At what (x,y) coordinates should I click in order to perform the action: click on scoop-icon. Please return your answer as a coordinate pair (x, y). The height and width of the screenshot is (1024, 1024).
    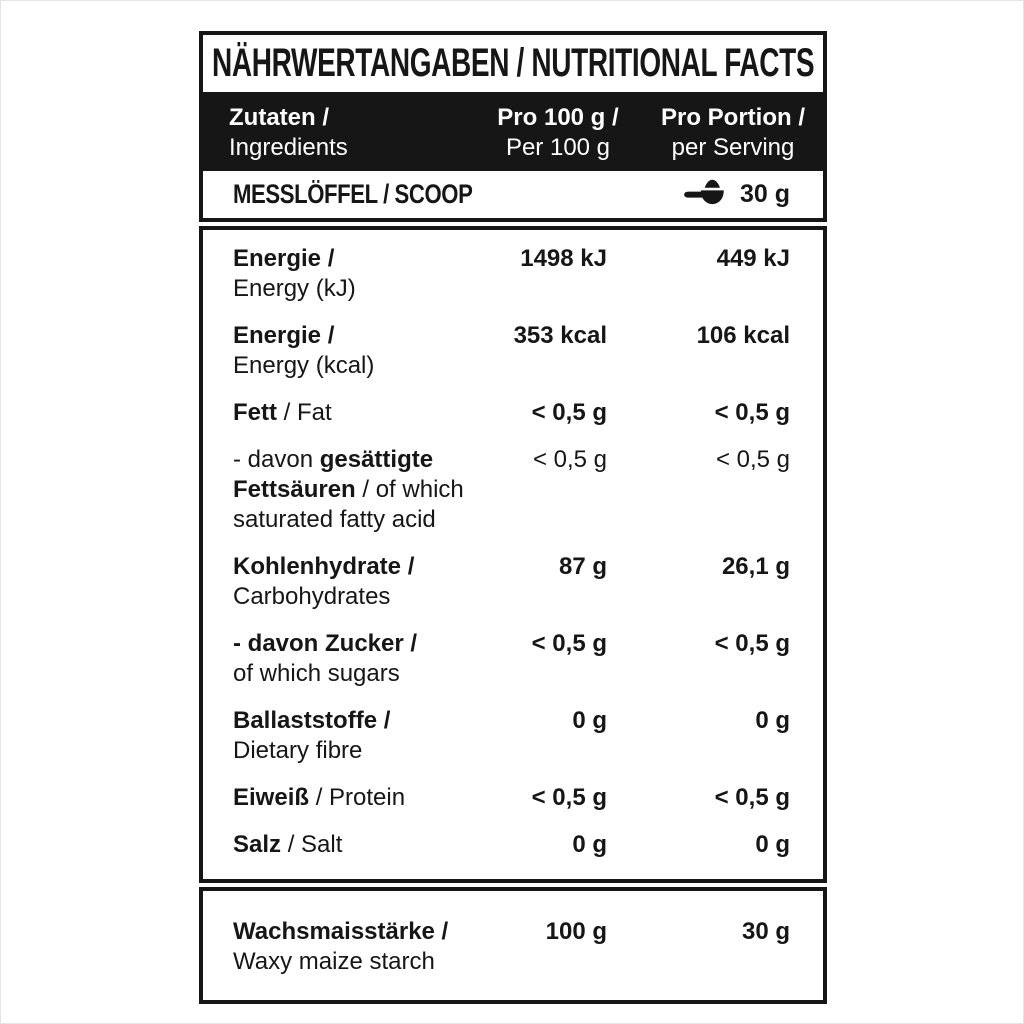
    Looking at the image, I should click on (704, 191).